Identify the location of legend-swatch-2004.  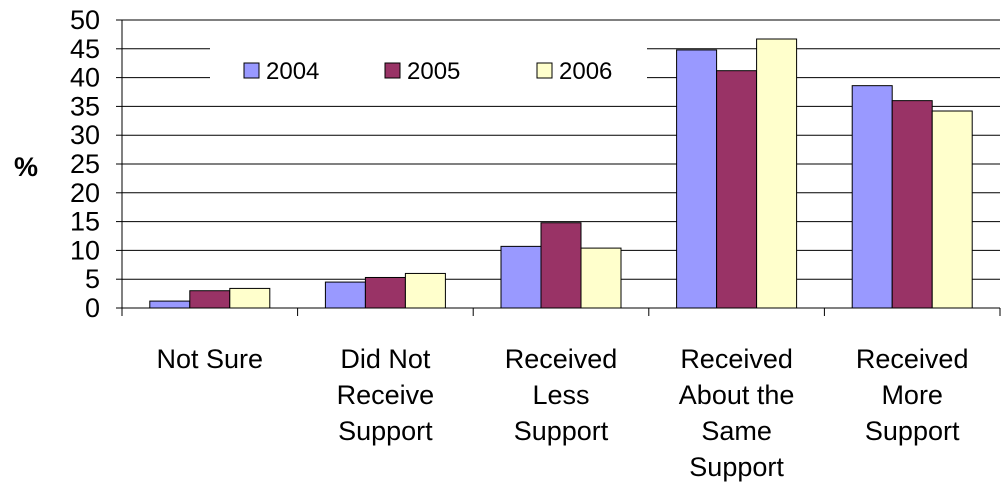
(251, 70).